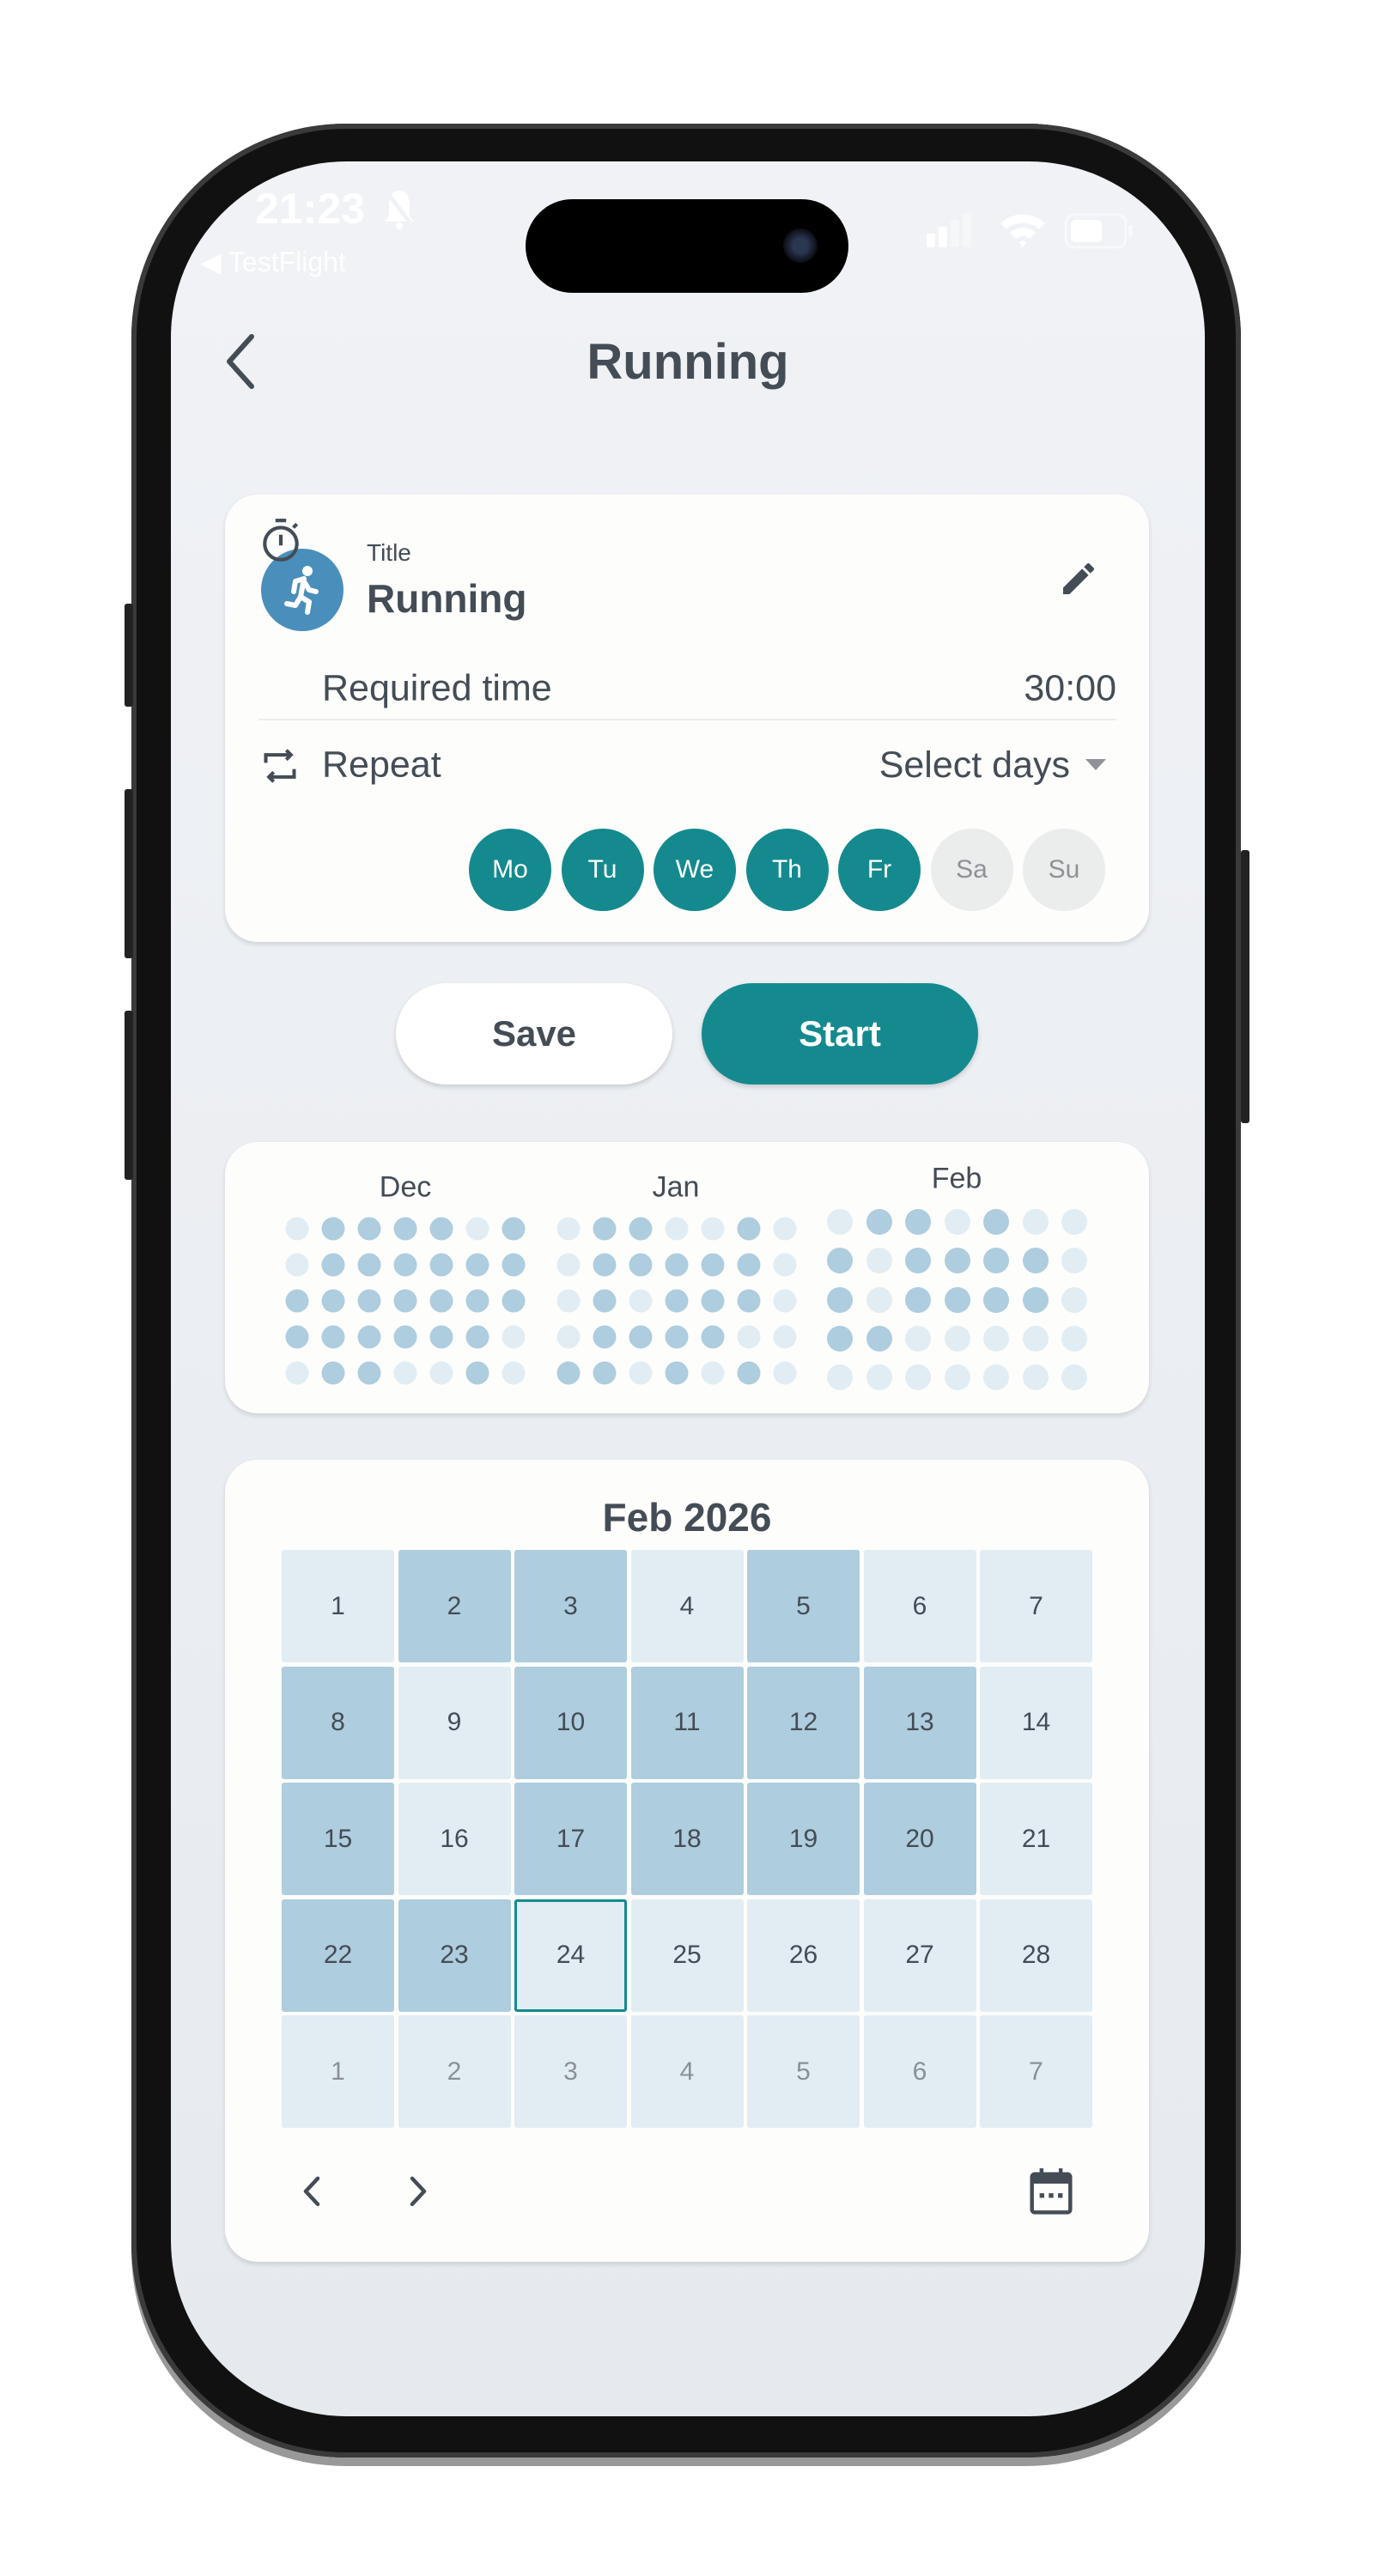 Image resolution: width=1374 pixels, height=2576 pixels. I want to click on select-days-dropdown: Select days, so click(992, 765).